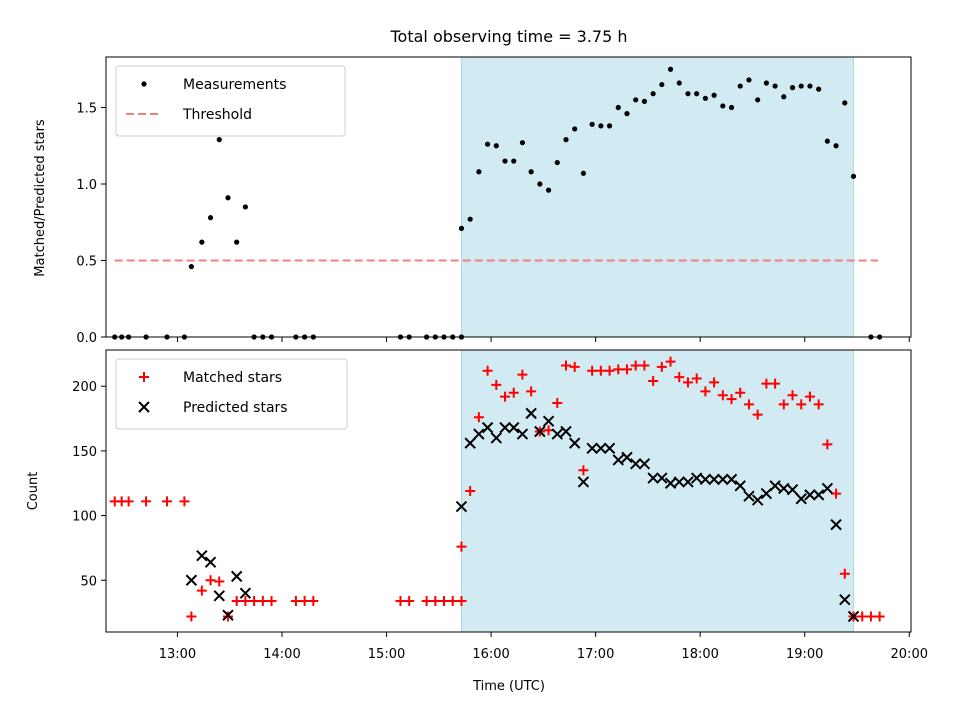 Image resolution: width=960 pixels, height=724 pixels. Describe the element at coordinates (144, 84) in the screenshot. I see `legend-marker-dot` at that location.